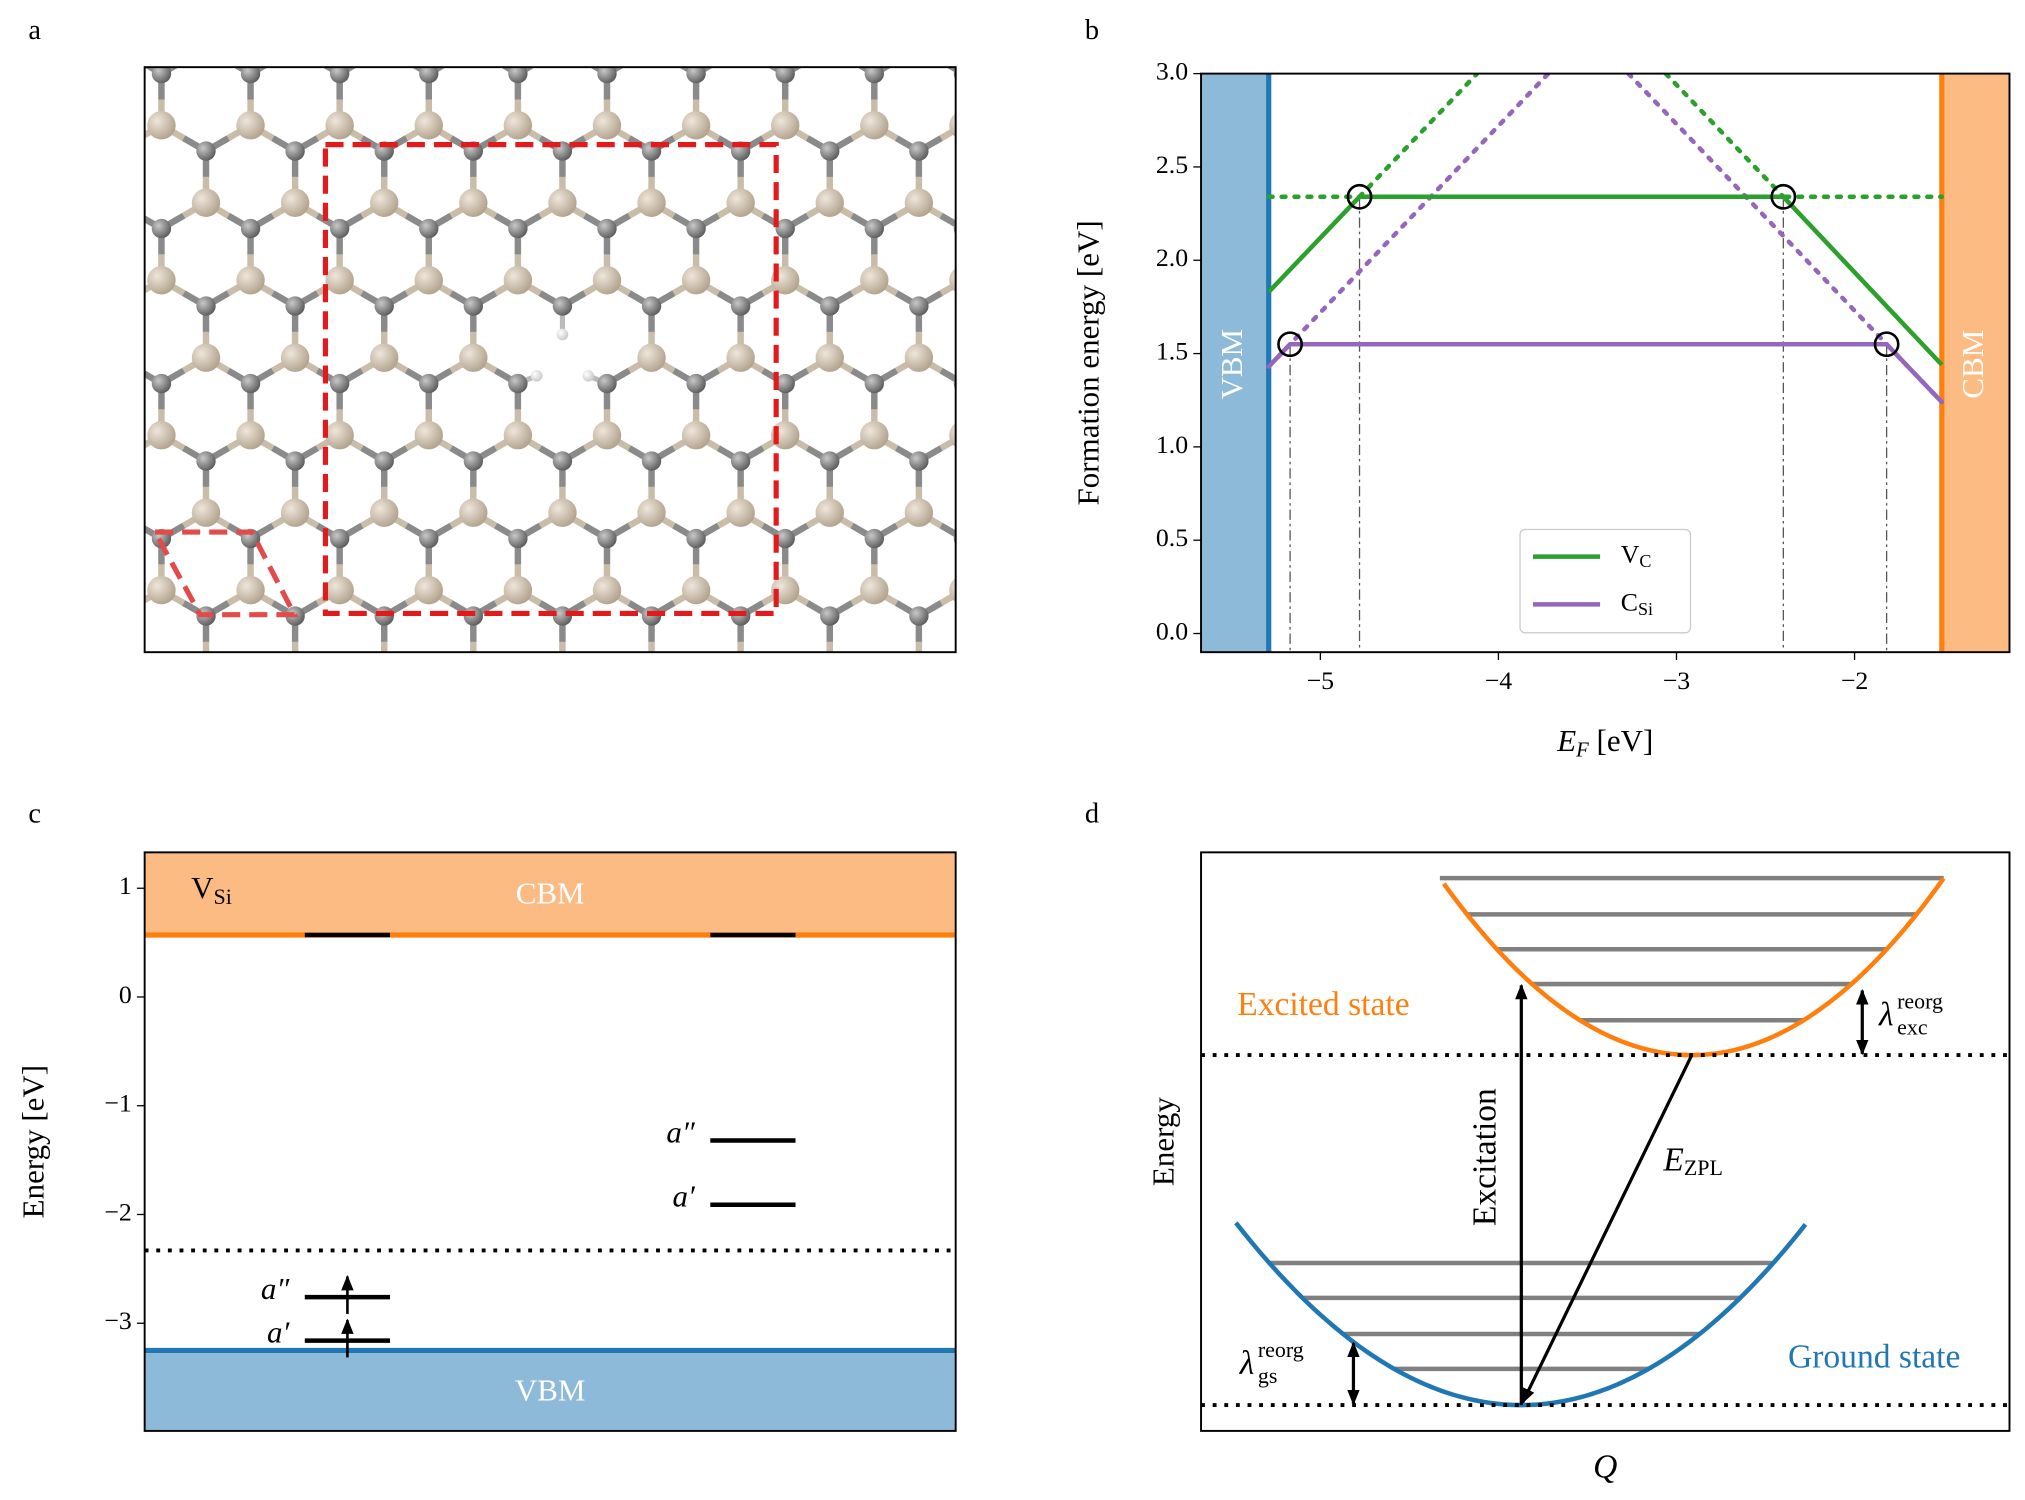  I want to click on lambda-sub: exc, so click(1912, 1026).